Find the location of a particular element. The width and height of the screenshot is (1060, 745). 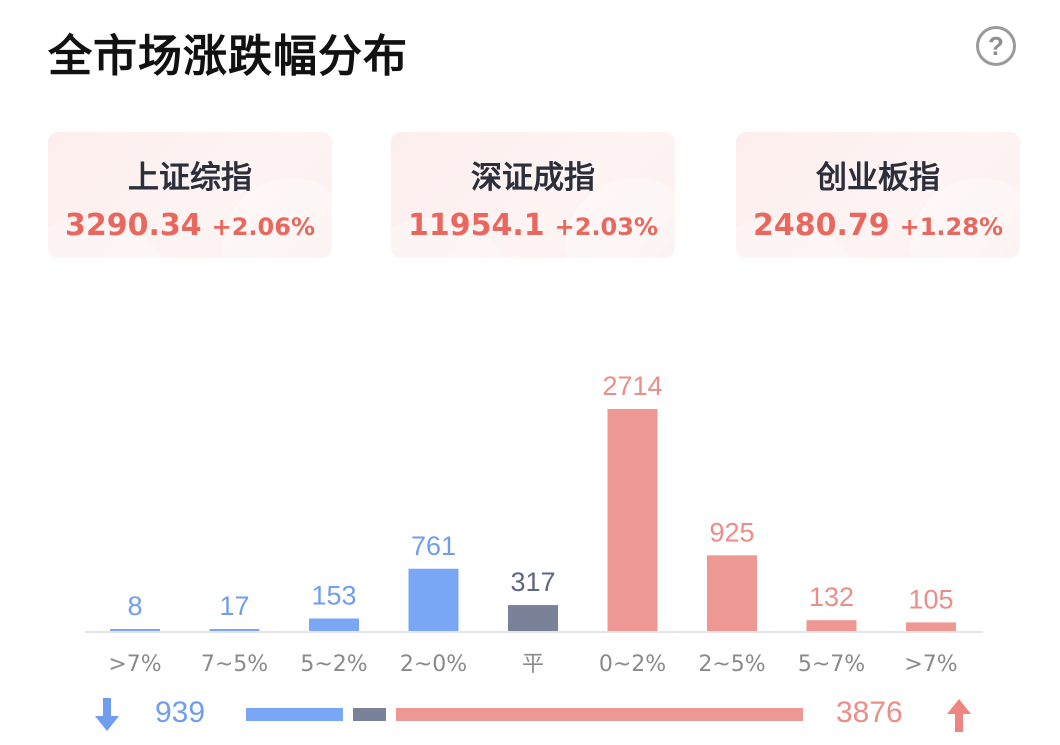

arrow-up-icon is located at coordinates (959, 715).